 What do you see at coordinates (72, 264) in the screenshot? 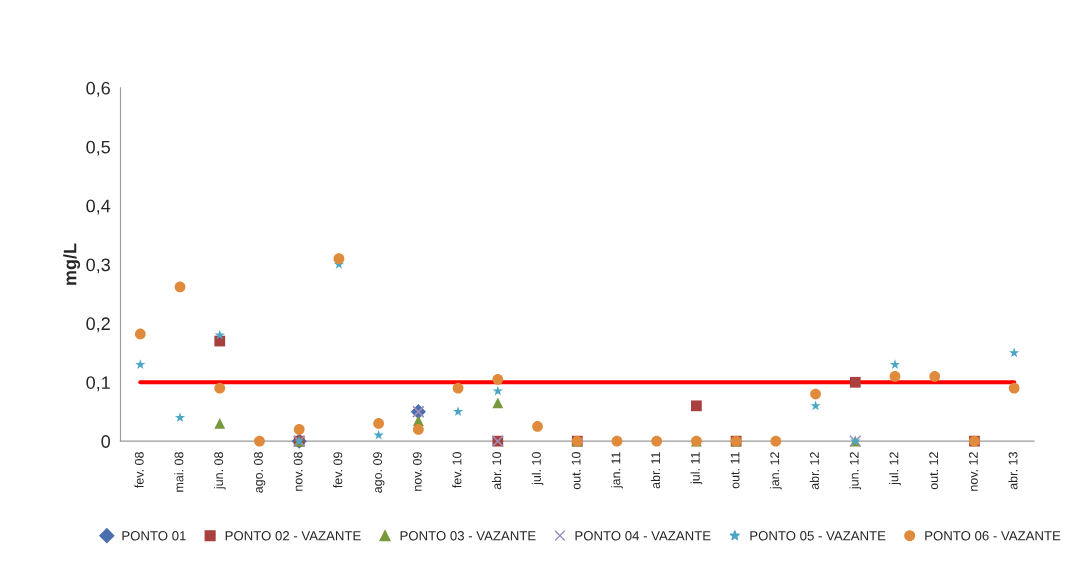
I see `y-axis-title: mg/L` at bounding box center [72, 264].